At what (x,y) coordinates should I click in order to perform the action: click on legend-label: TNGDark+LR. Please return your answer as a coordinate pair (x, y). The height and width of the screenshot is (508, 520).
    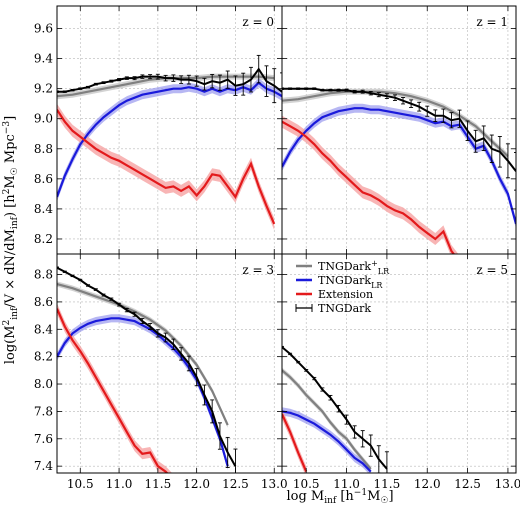
    Looking at the image, I should click on (354, 267).